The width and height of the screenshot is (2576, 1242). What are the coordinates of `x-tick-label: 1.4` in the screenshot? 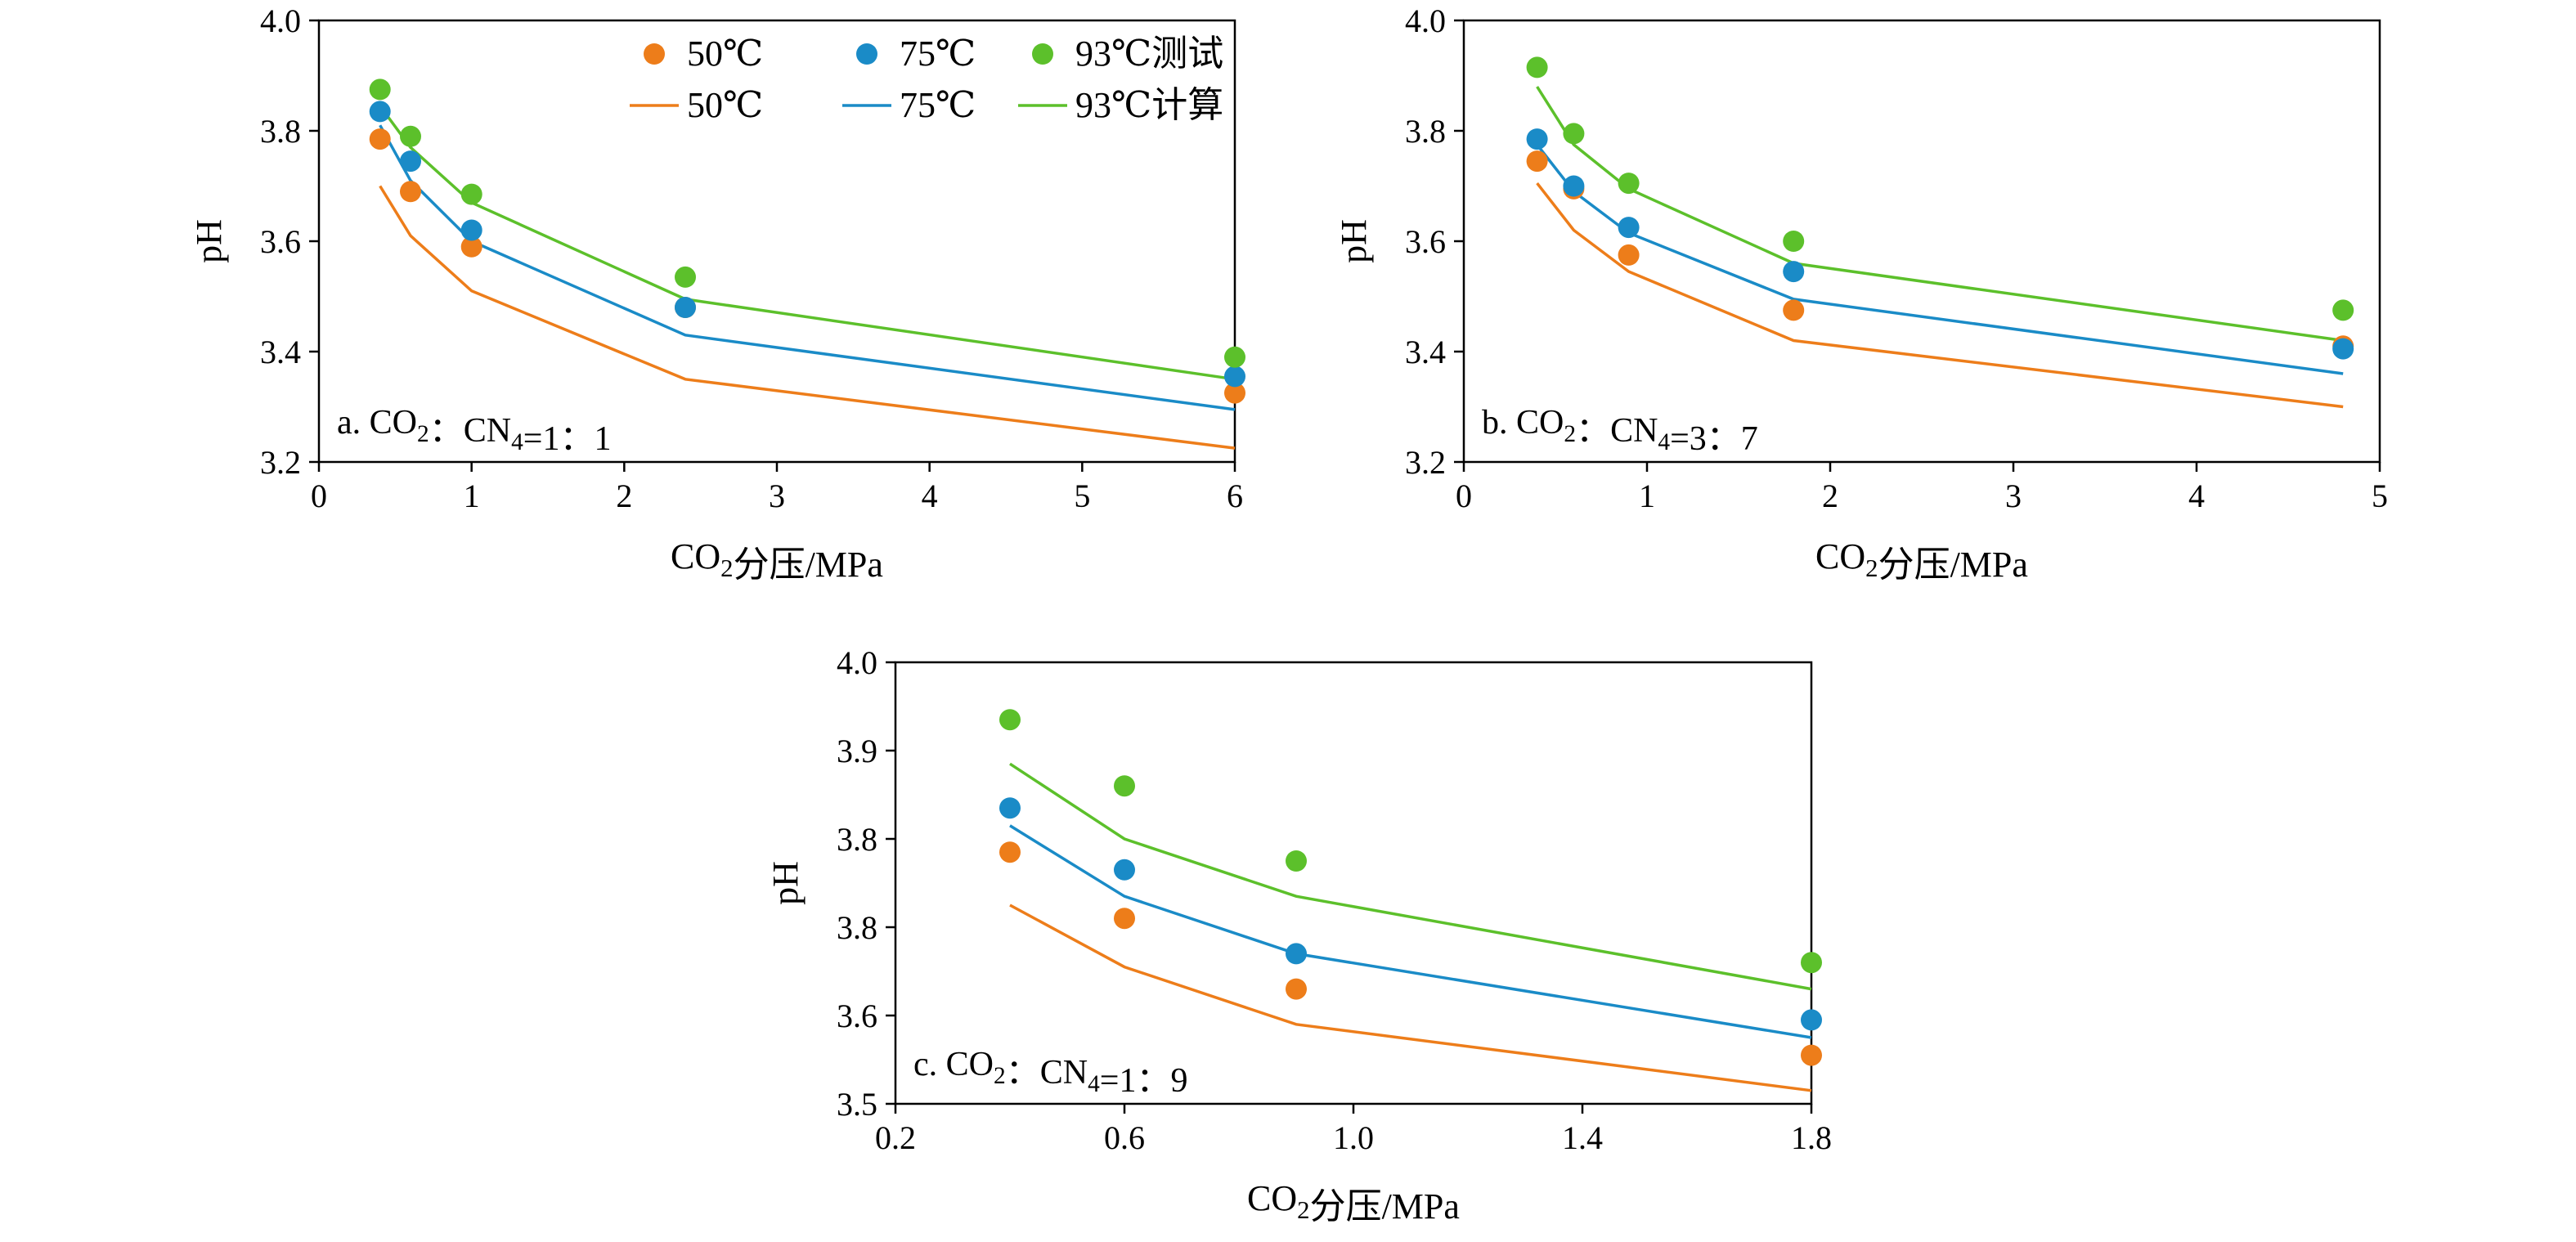 It's located at (1583, 1137).